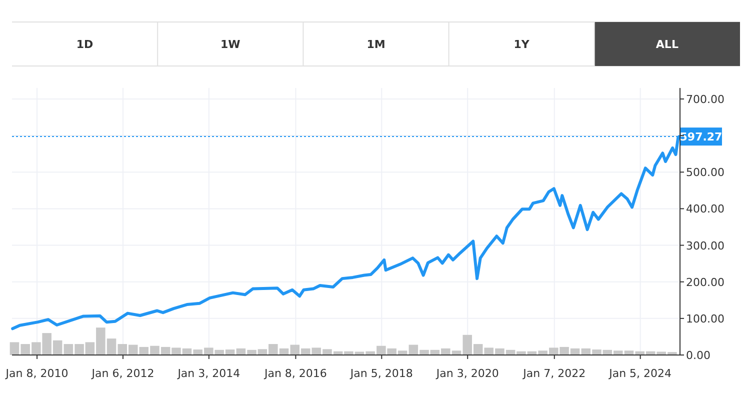 The height and width of the screenshot is (395, 746). Describe the element at coordinates (467, 373) in the screenshot. I see `x-tick-label: Jan 3, 2020` at that location.